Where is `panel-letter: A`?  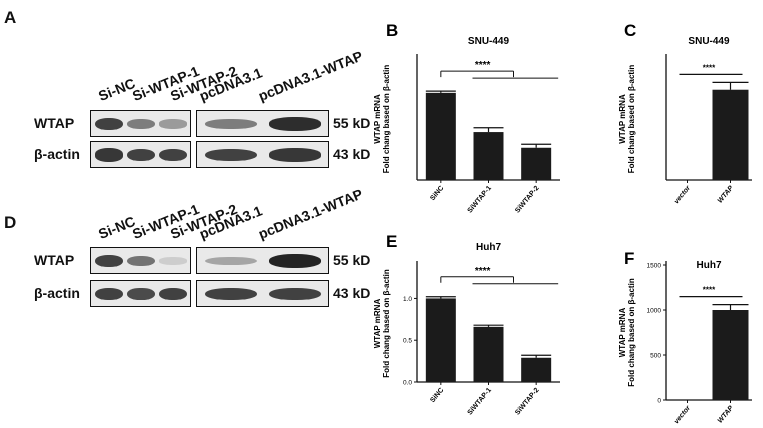
panel-letter: A is located at coordinates (10, 17).